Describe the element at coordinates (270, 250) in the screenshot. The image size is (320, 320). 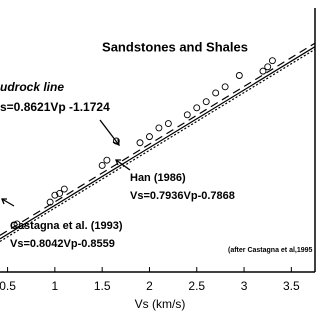
I see `source-note: (after Castagna et al,1995` at that location.